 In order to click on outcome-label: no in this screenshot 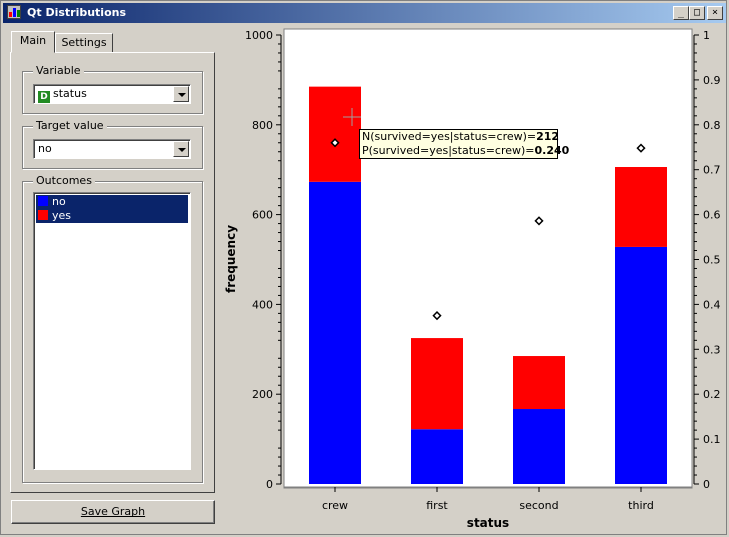, I will do `click(59, 201)`.